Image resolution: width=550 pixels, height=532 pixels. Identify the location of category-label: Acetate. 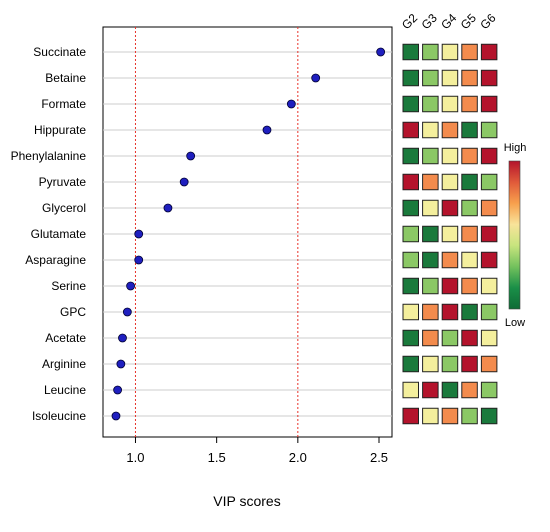
(65, 338).